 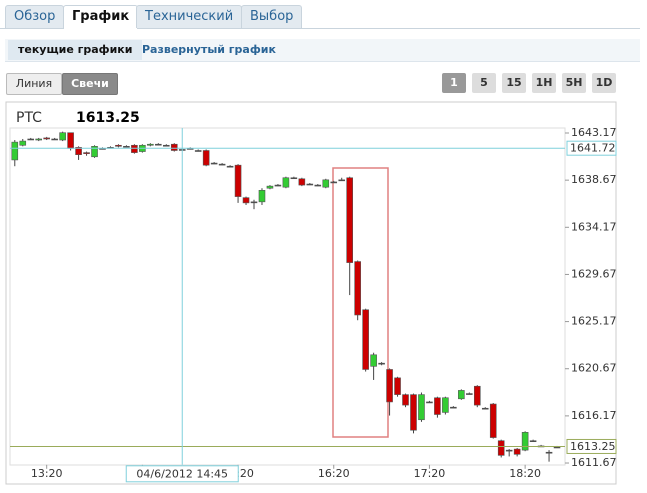 What do you see at coordinates (594, 321) in the screenshot?
I see `y-tick-label: 1625.17` at bounding box center [594, 321].